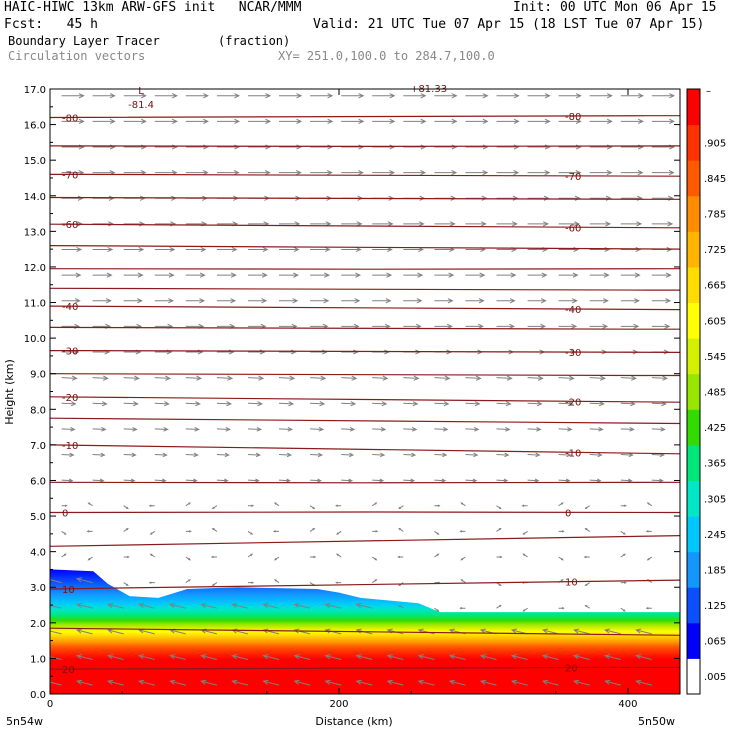 This screenshot has height=740, width=740. I want to click on colorbar-label: .305, so click(715, 499).